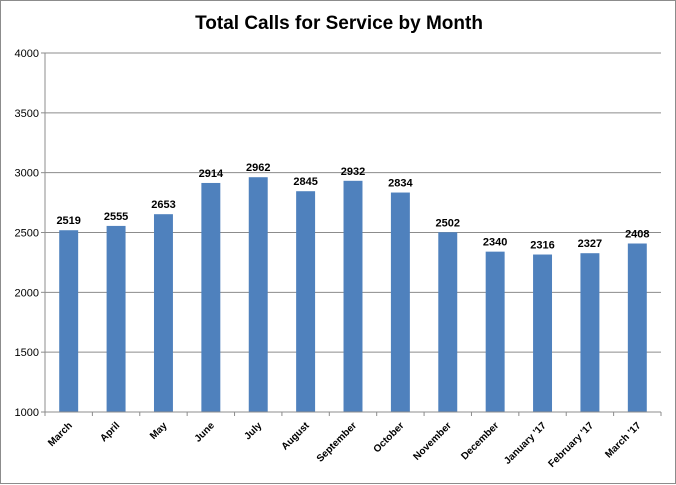  I want to click on x-tick-label: February '17, so click(571, 445).